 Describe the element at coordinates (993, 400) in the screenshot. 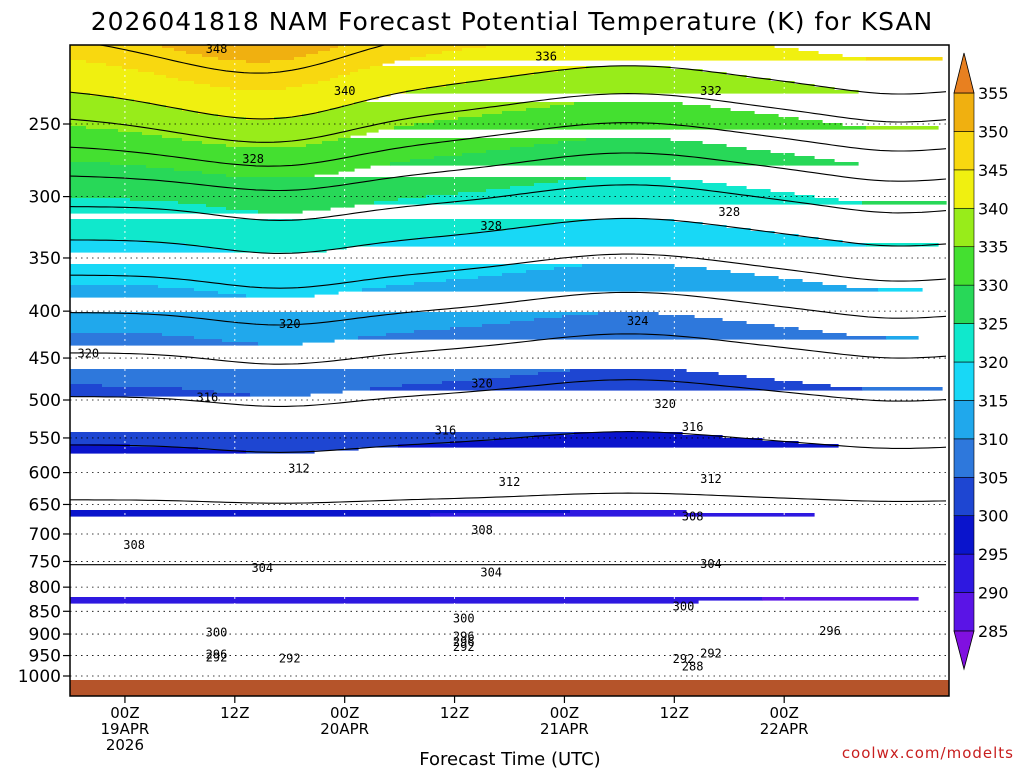

I see `colorbar-tick-label: 315` at that location.